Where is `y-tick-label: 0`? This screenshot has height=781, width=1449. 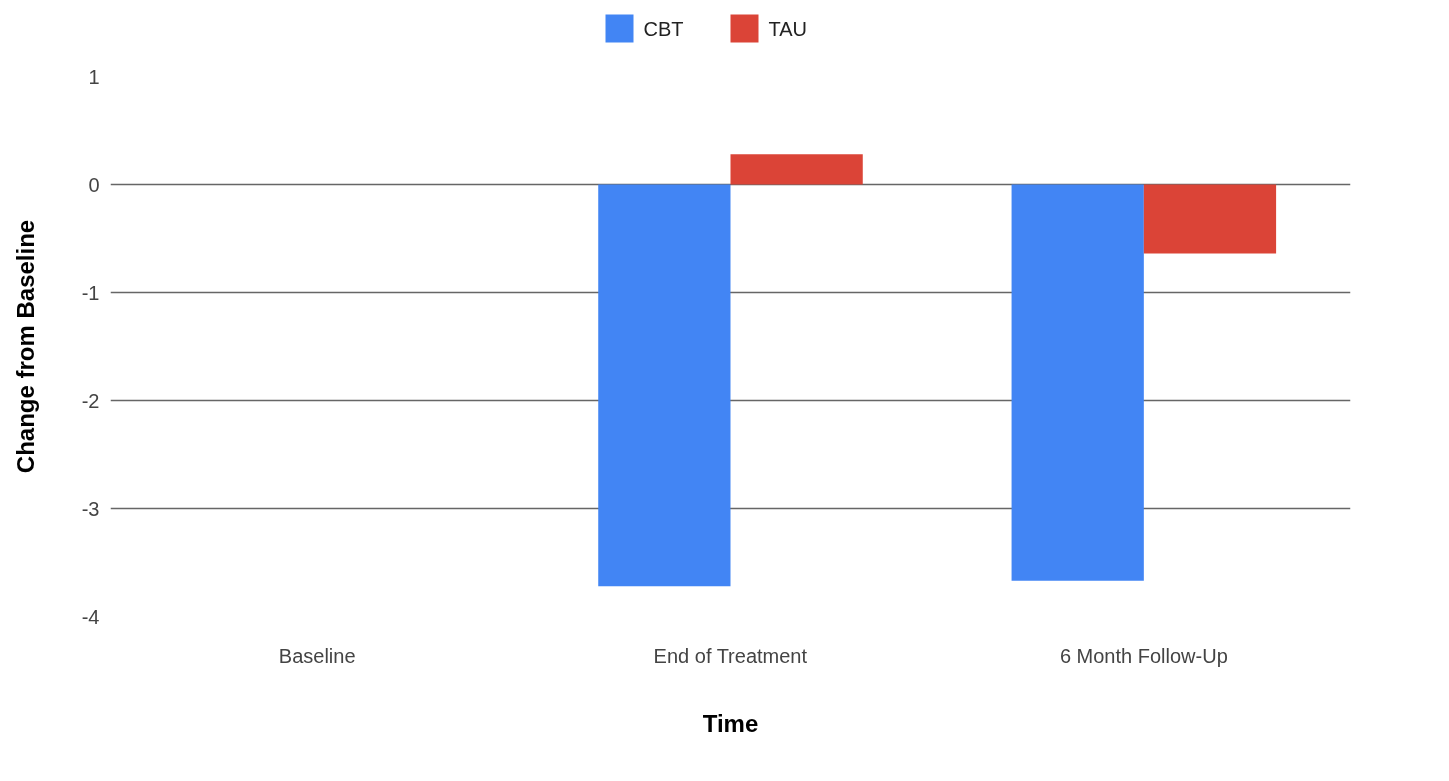
y-tick-label: 0 is located at coordinates (94, 184).